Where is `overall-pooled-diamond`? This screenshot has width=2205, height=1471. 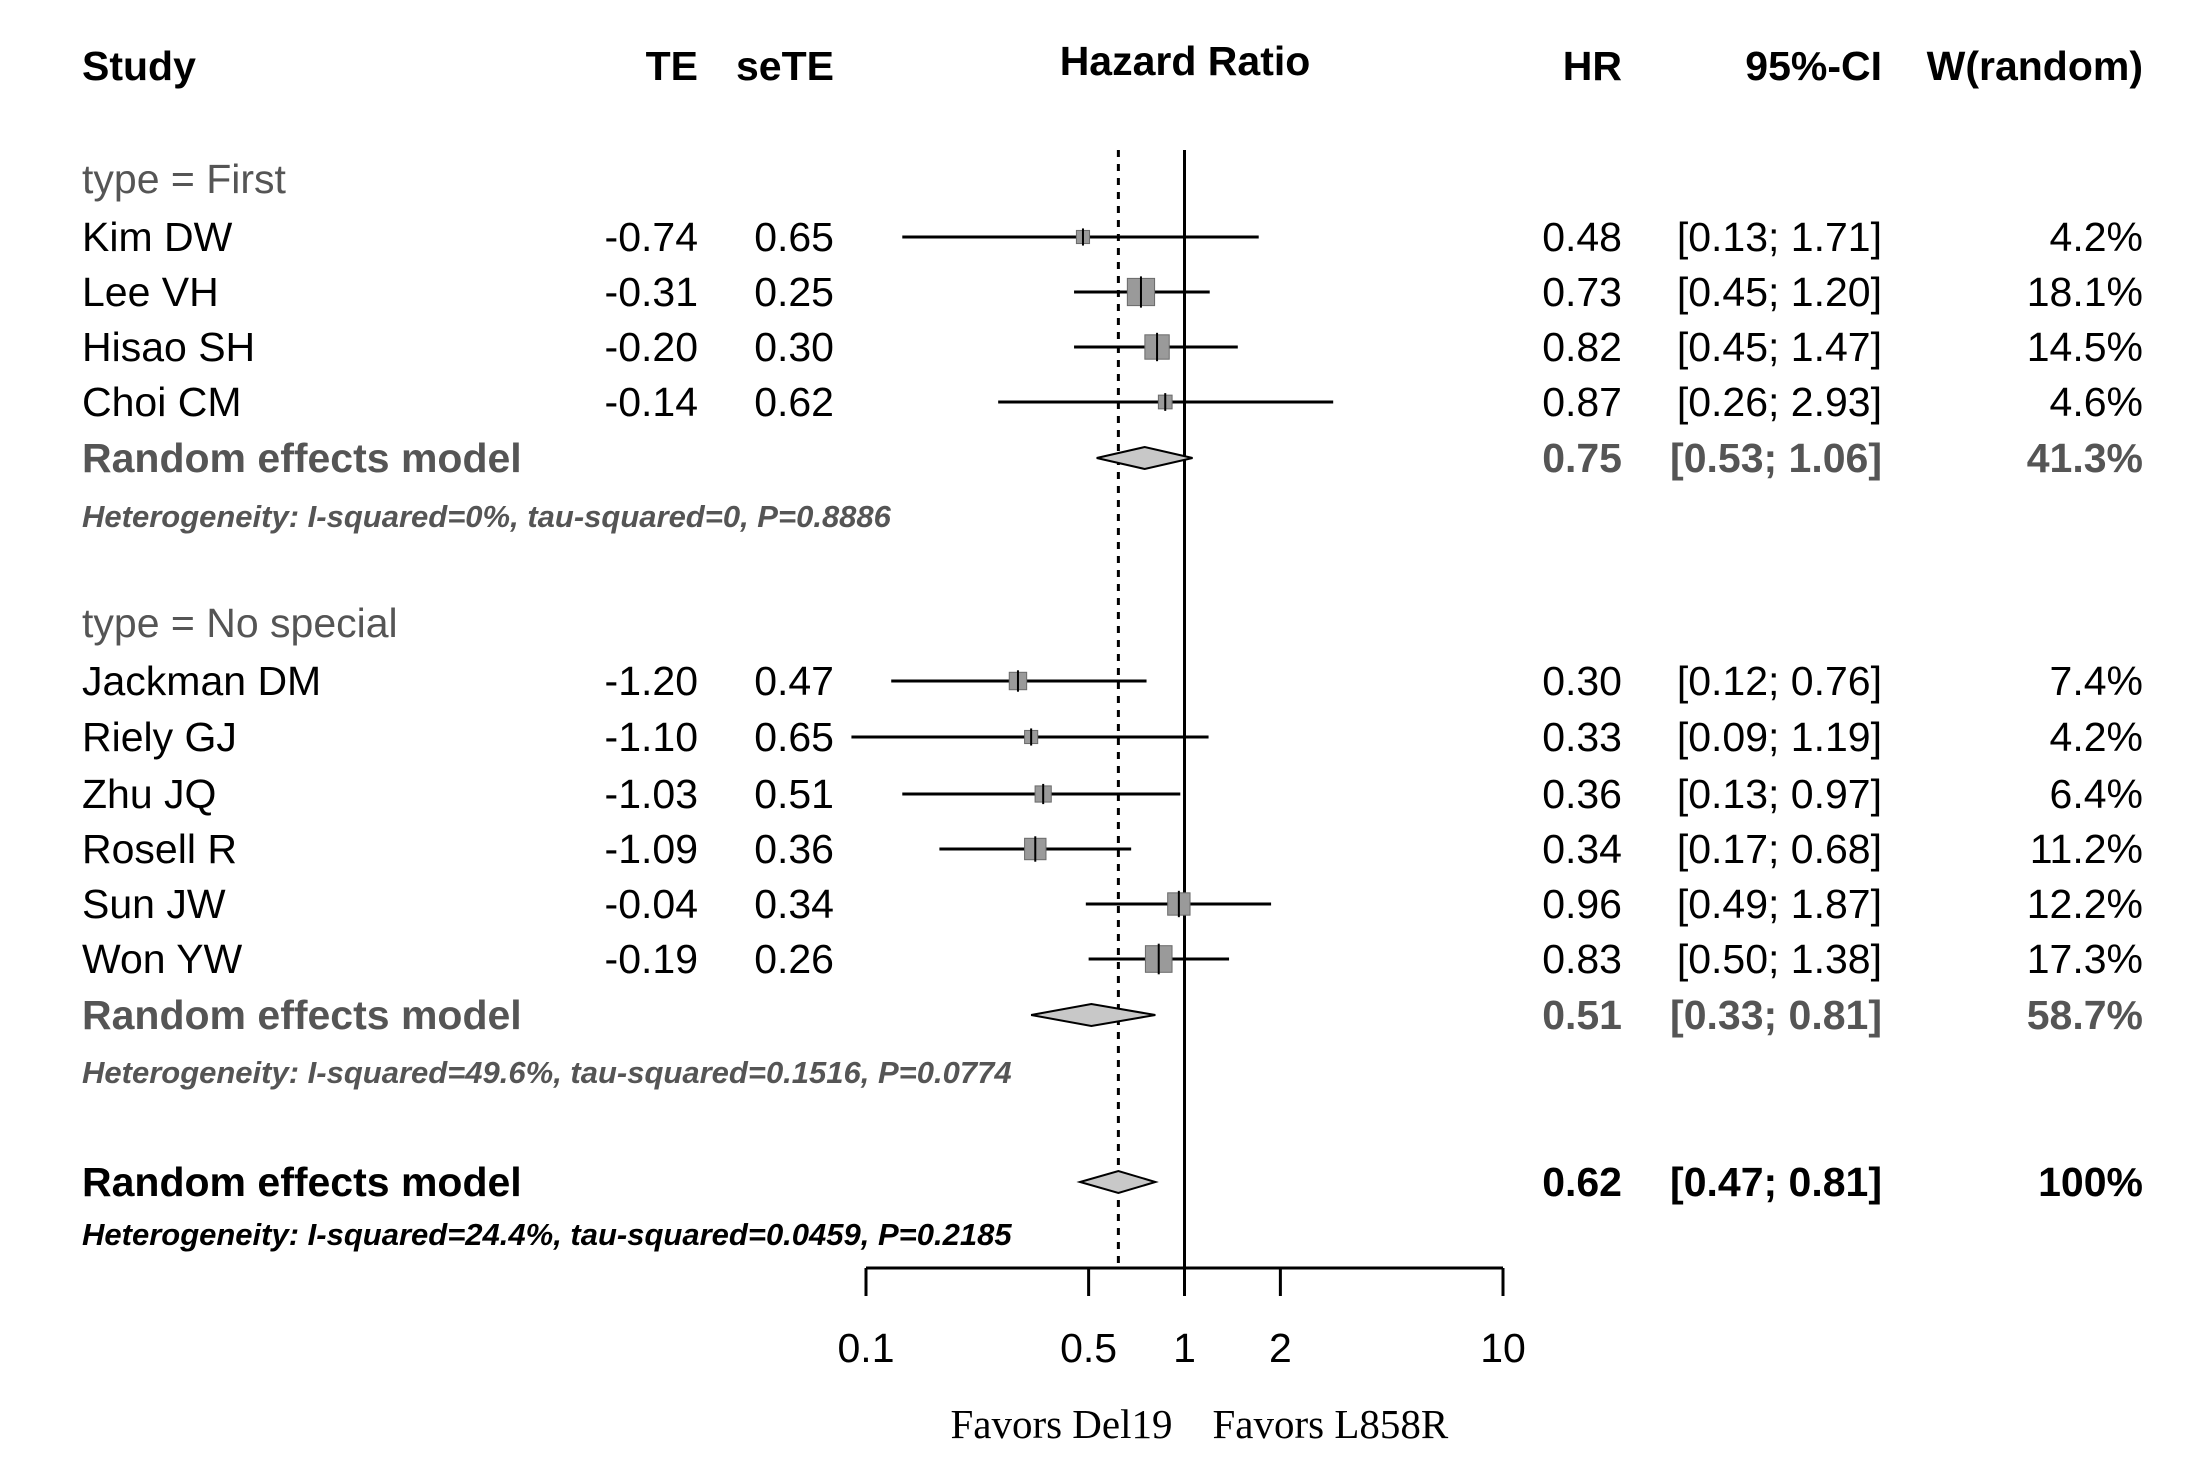
overall-pooled-diamond is located at coordinates (1117, 1182).